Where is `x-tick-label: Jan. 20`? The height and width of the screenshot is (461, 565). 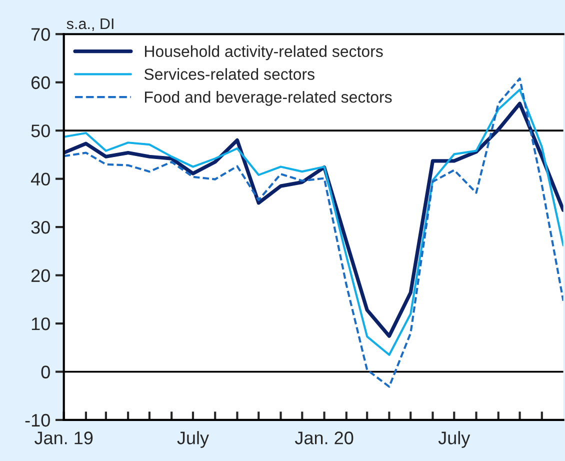 x-tick-label: Jan. 20 is located at coordinates (324, 438).